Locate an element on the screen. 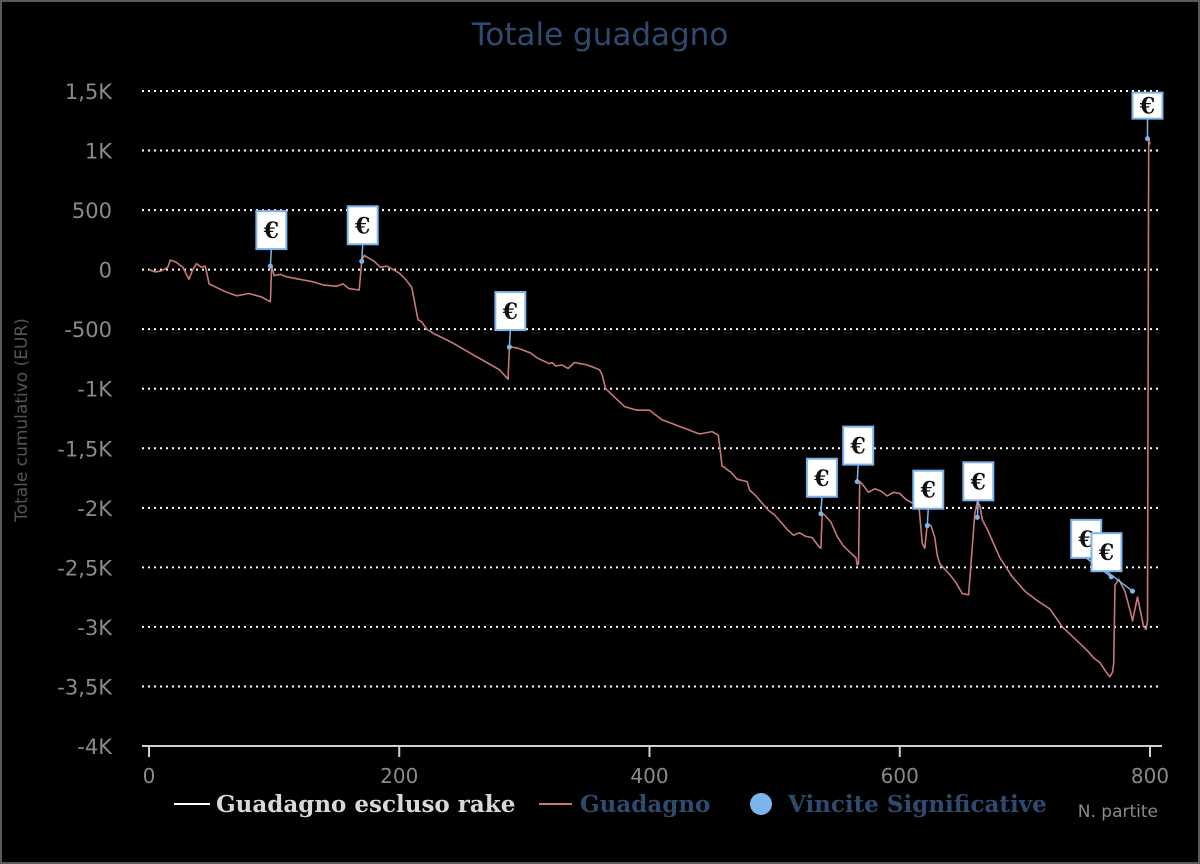  chart-title: Totale guadagno is located at coordinates (600, 35).